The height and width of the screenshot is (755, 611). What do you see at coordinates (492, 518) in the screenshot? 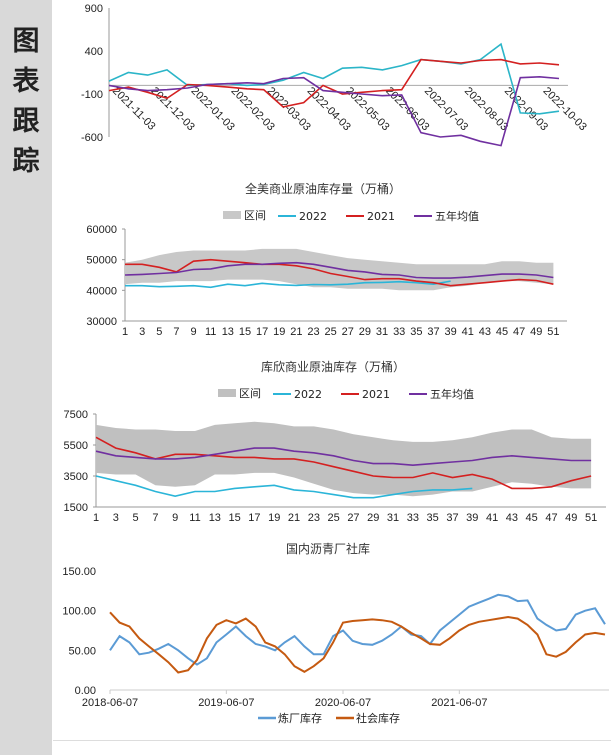
I see `x-tick-label: 41` at bounding box center [492, 518].